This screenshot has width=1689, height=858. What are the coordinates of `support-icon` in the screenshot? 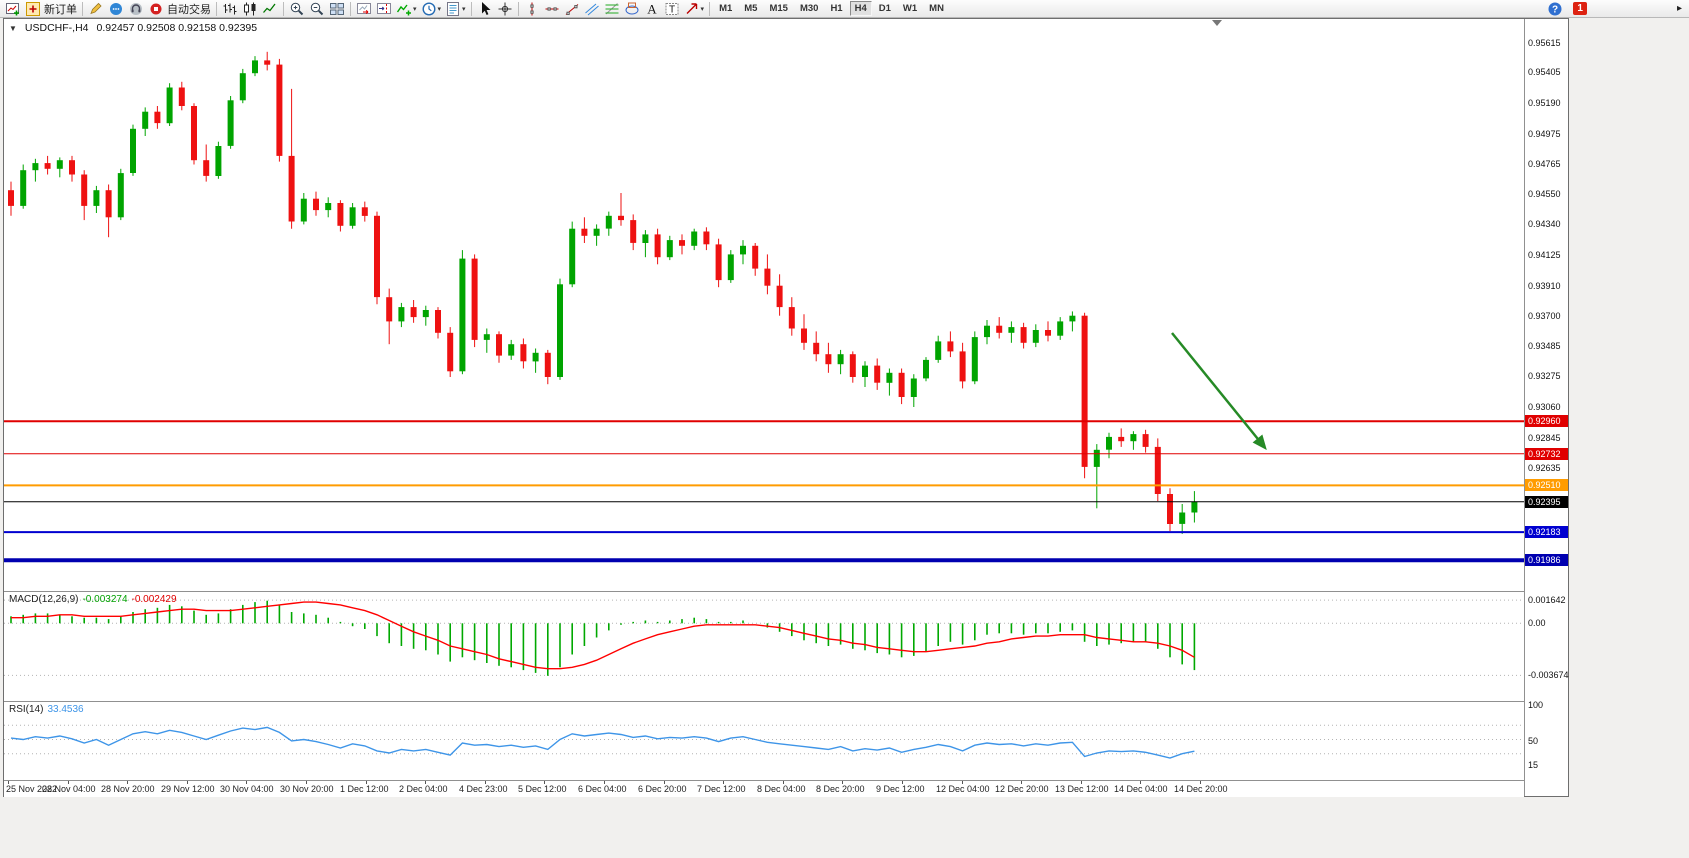 It's located at (136, 8).